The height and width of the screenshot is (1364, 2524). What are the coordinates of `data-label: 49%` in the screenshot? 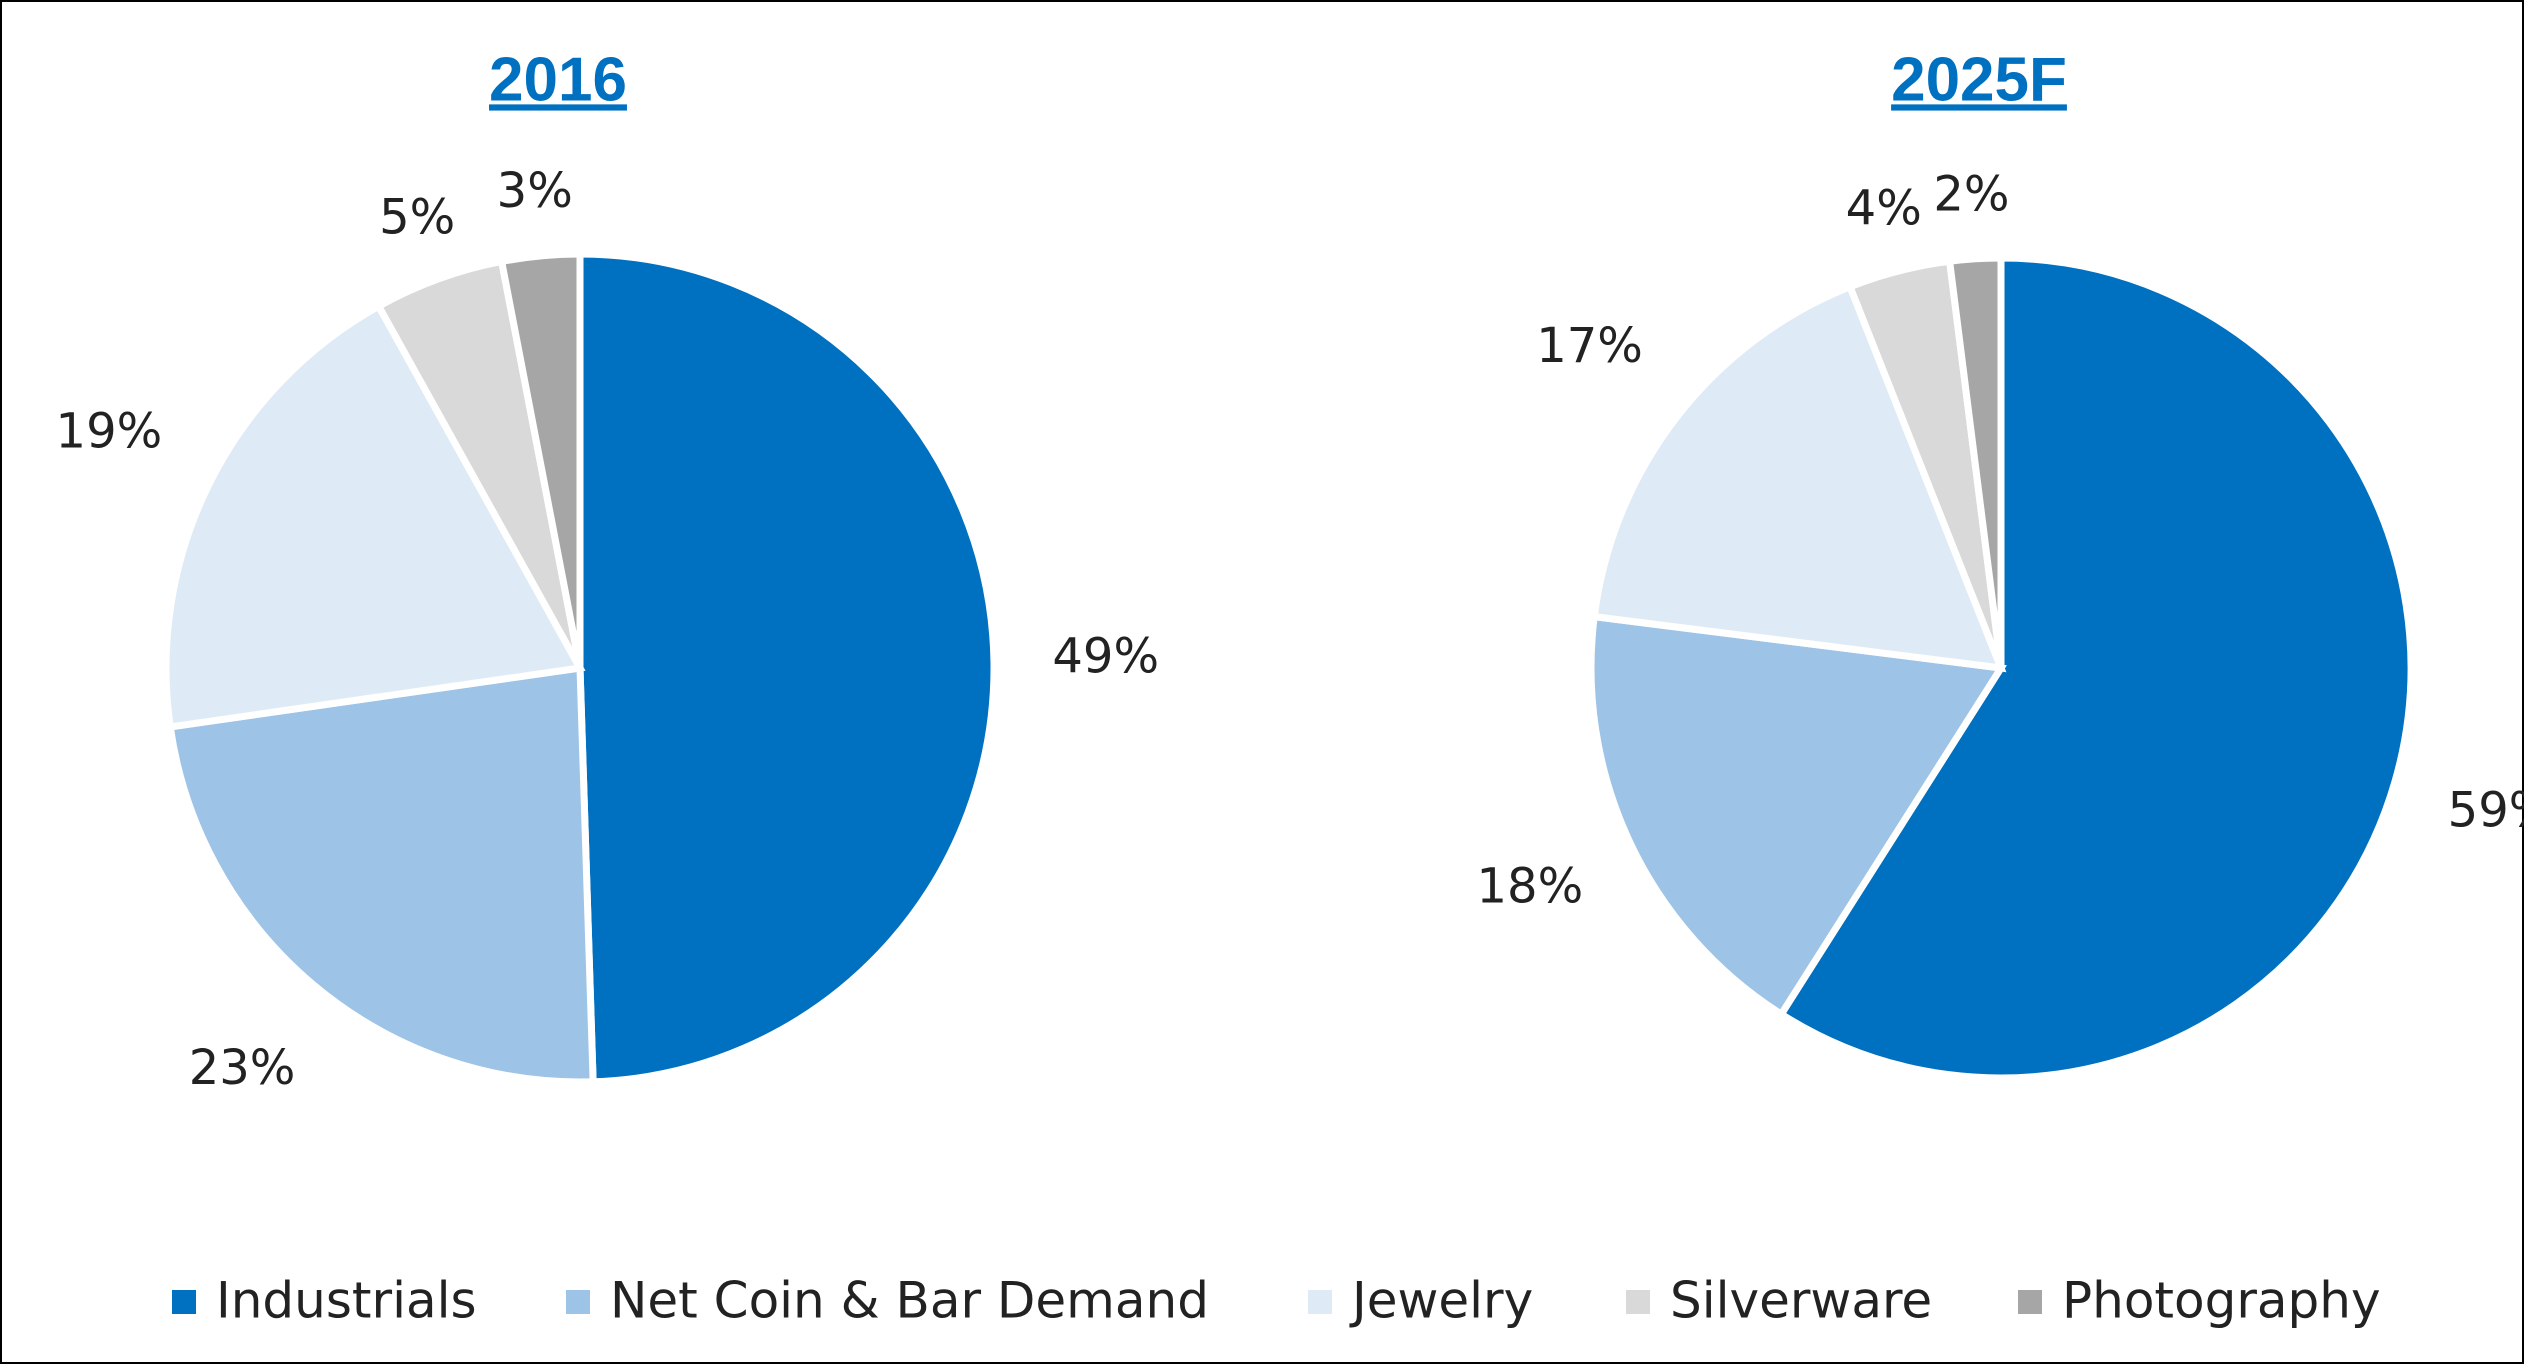 It's located at (1105, 657).